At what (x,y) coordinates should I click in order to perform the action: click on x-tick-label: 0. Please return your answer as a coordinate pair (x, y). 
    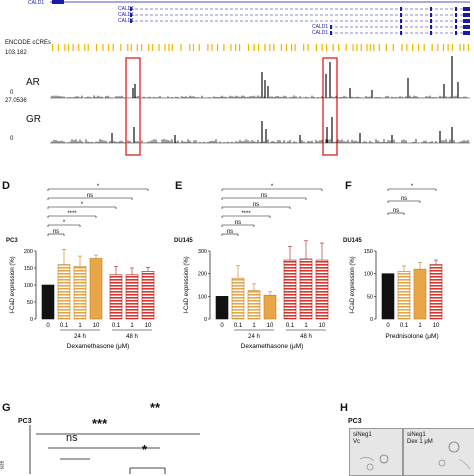
    Looking at the image, I should click on (48, 326).